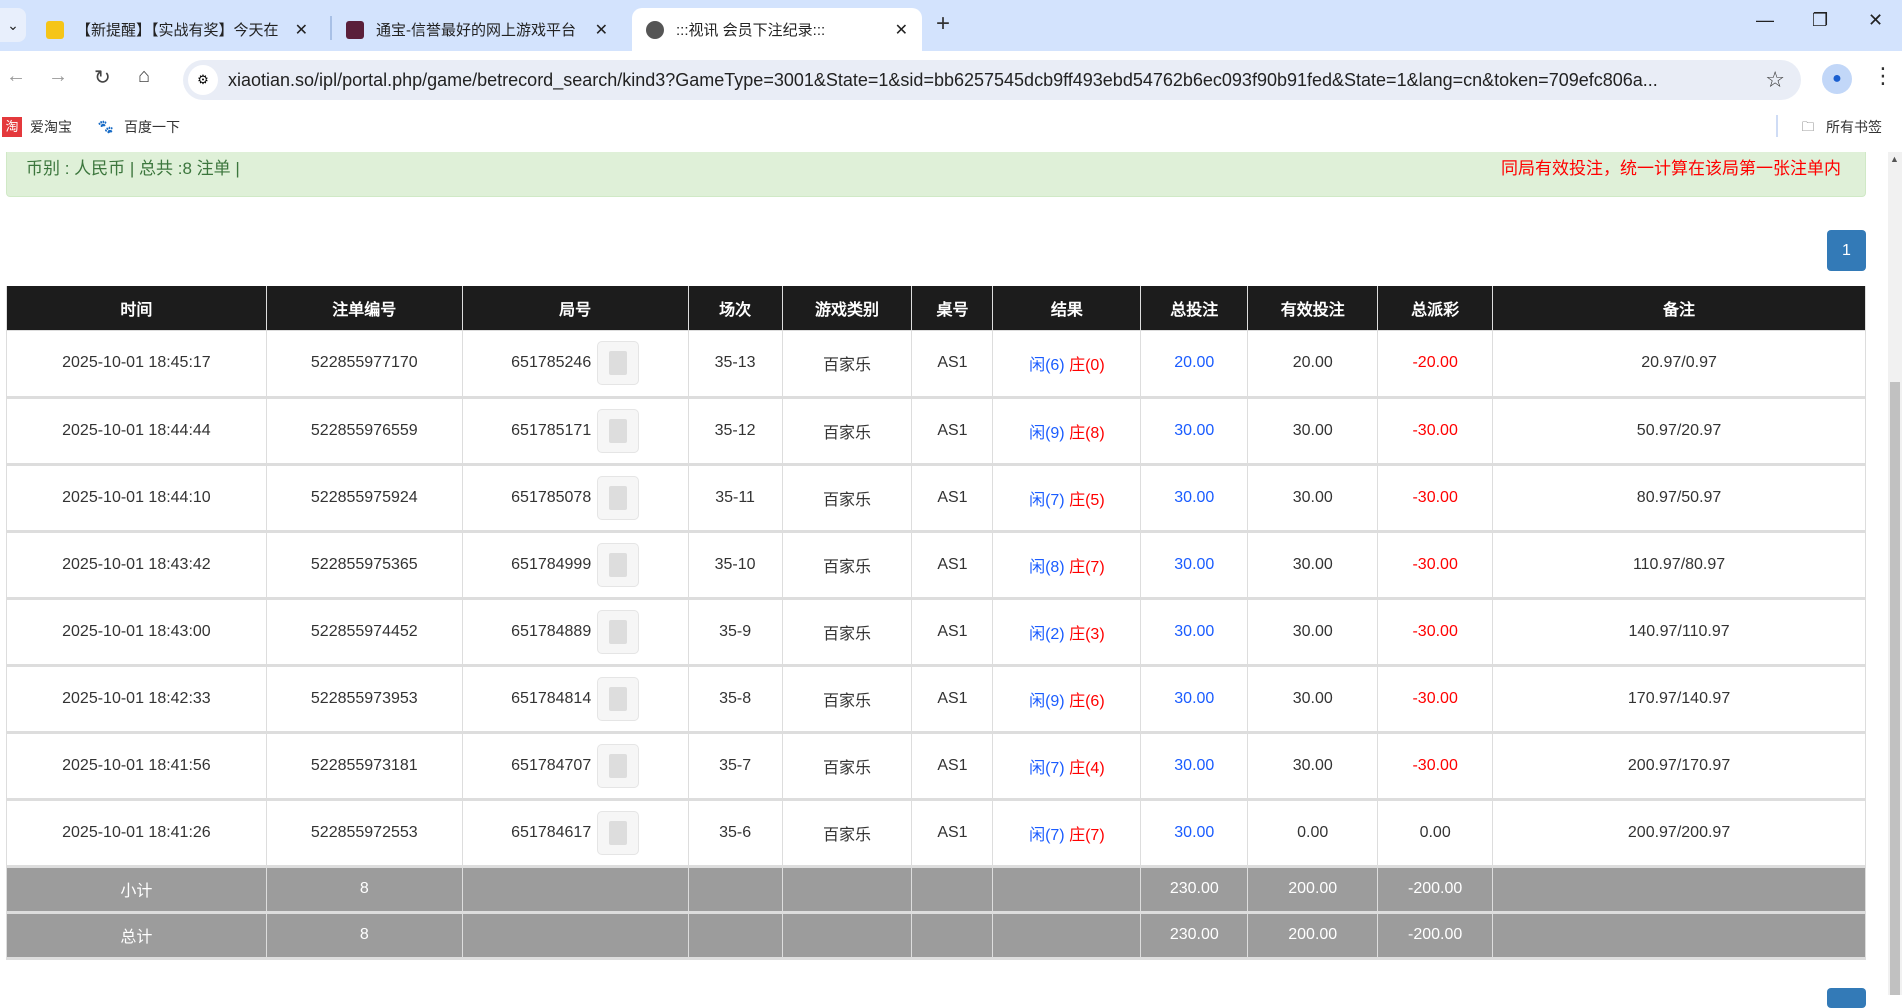  Describe the element at coordinates (102, 78) in the screenshot. I see `reload-button: ↻` at that location.